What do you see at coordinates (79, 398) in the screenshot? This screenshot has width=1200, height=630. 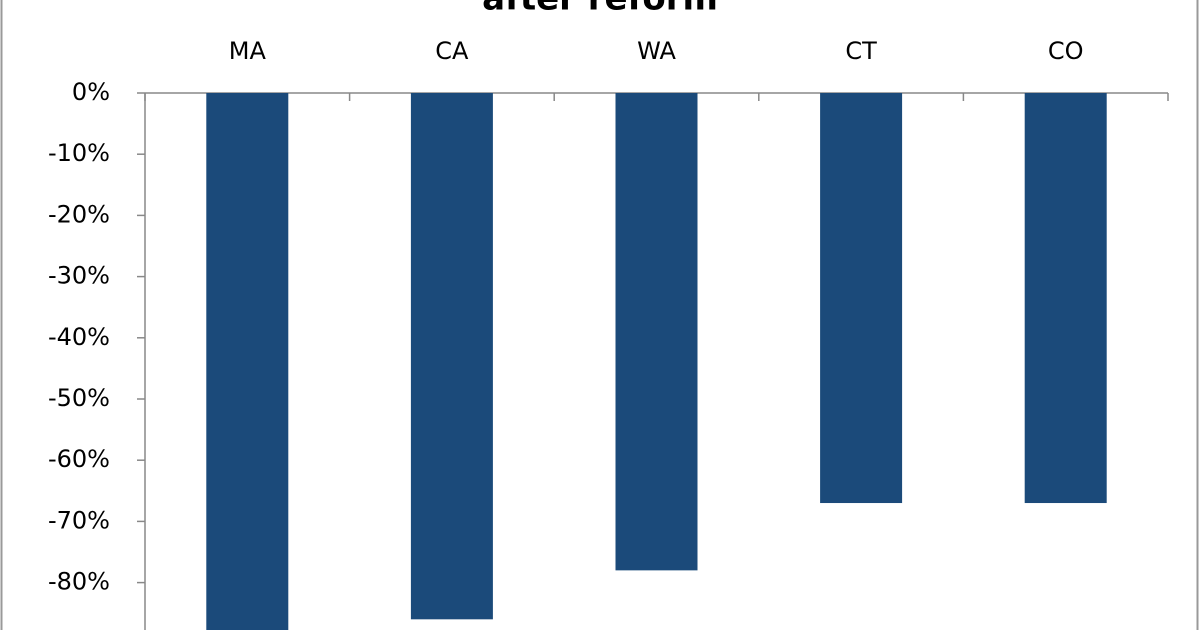 I see `y-tick-label: -50%` at bounding box center [79, 398].